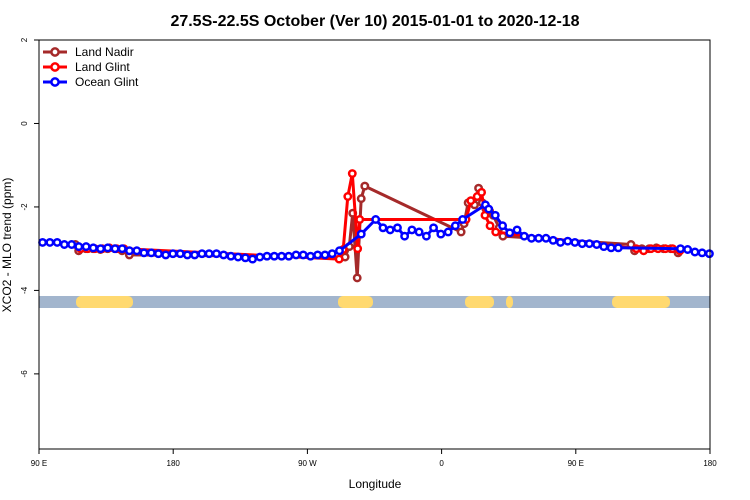 The image size is (750, 500). What do you see at coordinates (102, 67) in the screenshot?
I see `legend-label: Land Glint` at bounding box center [102, 67].